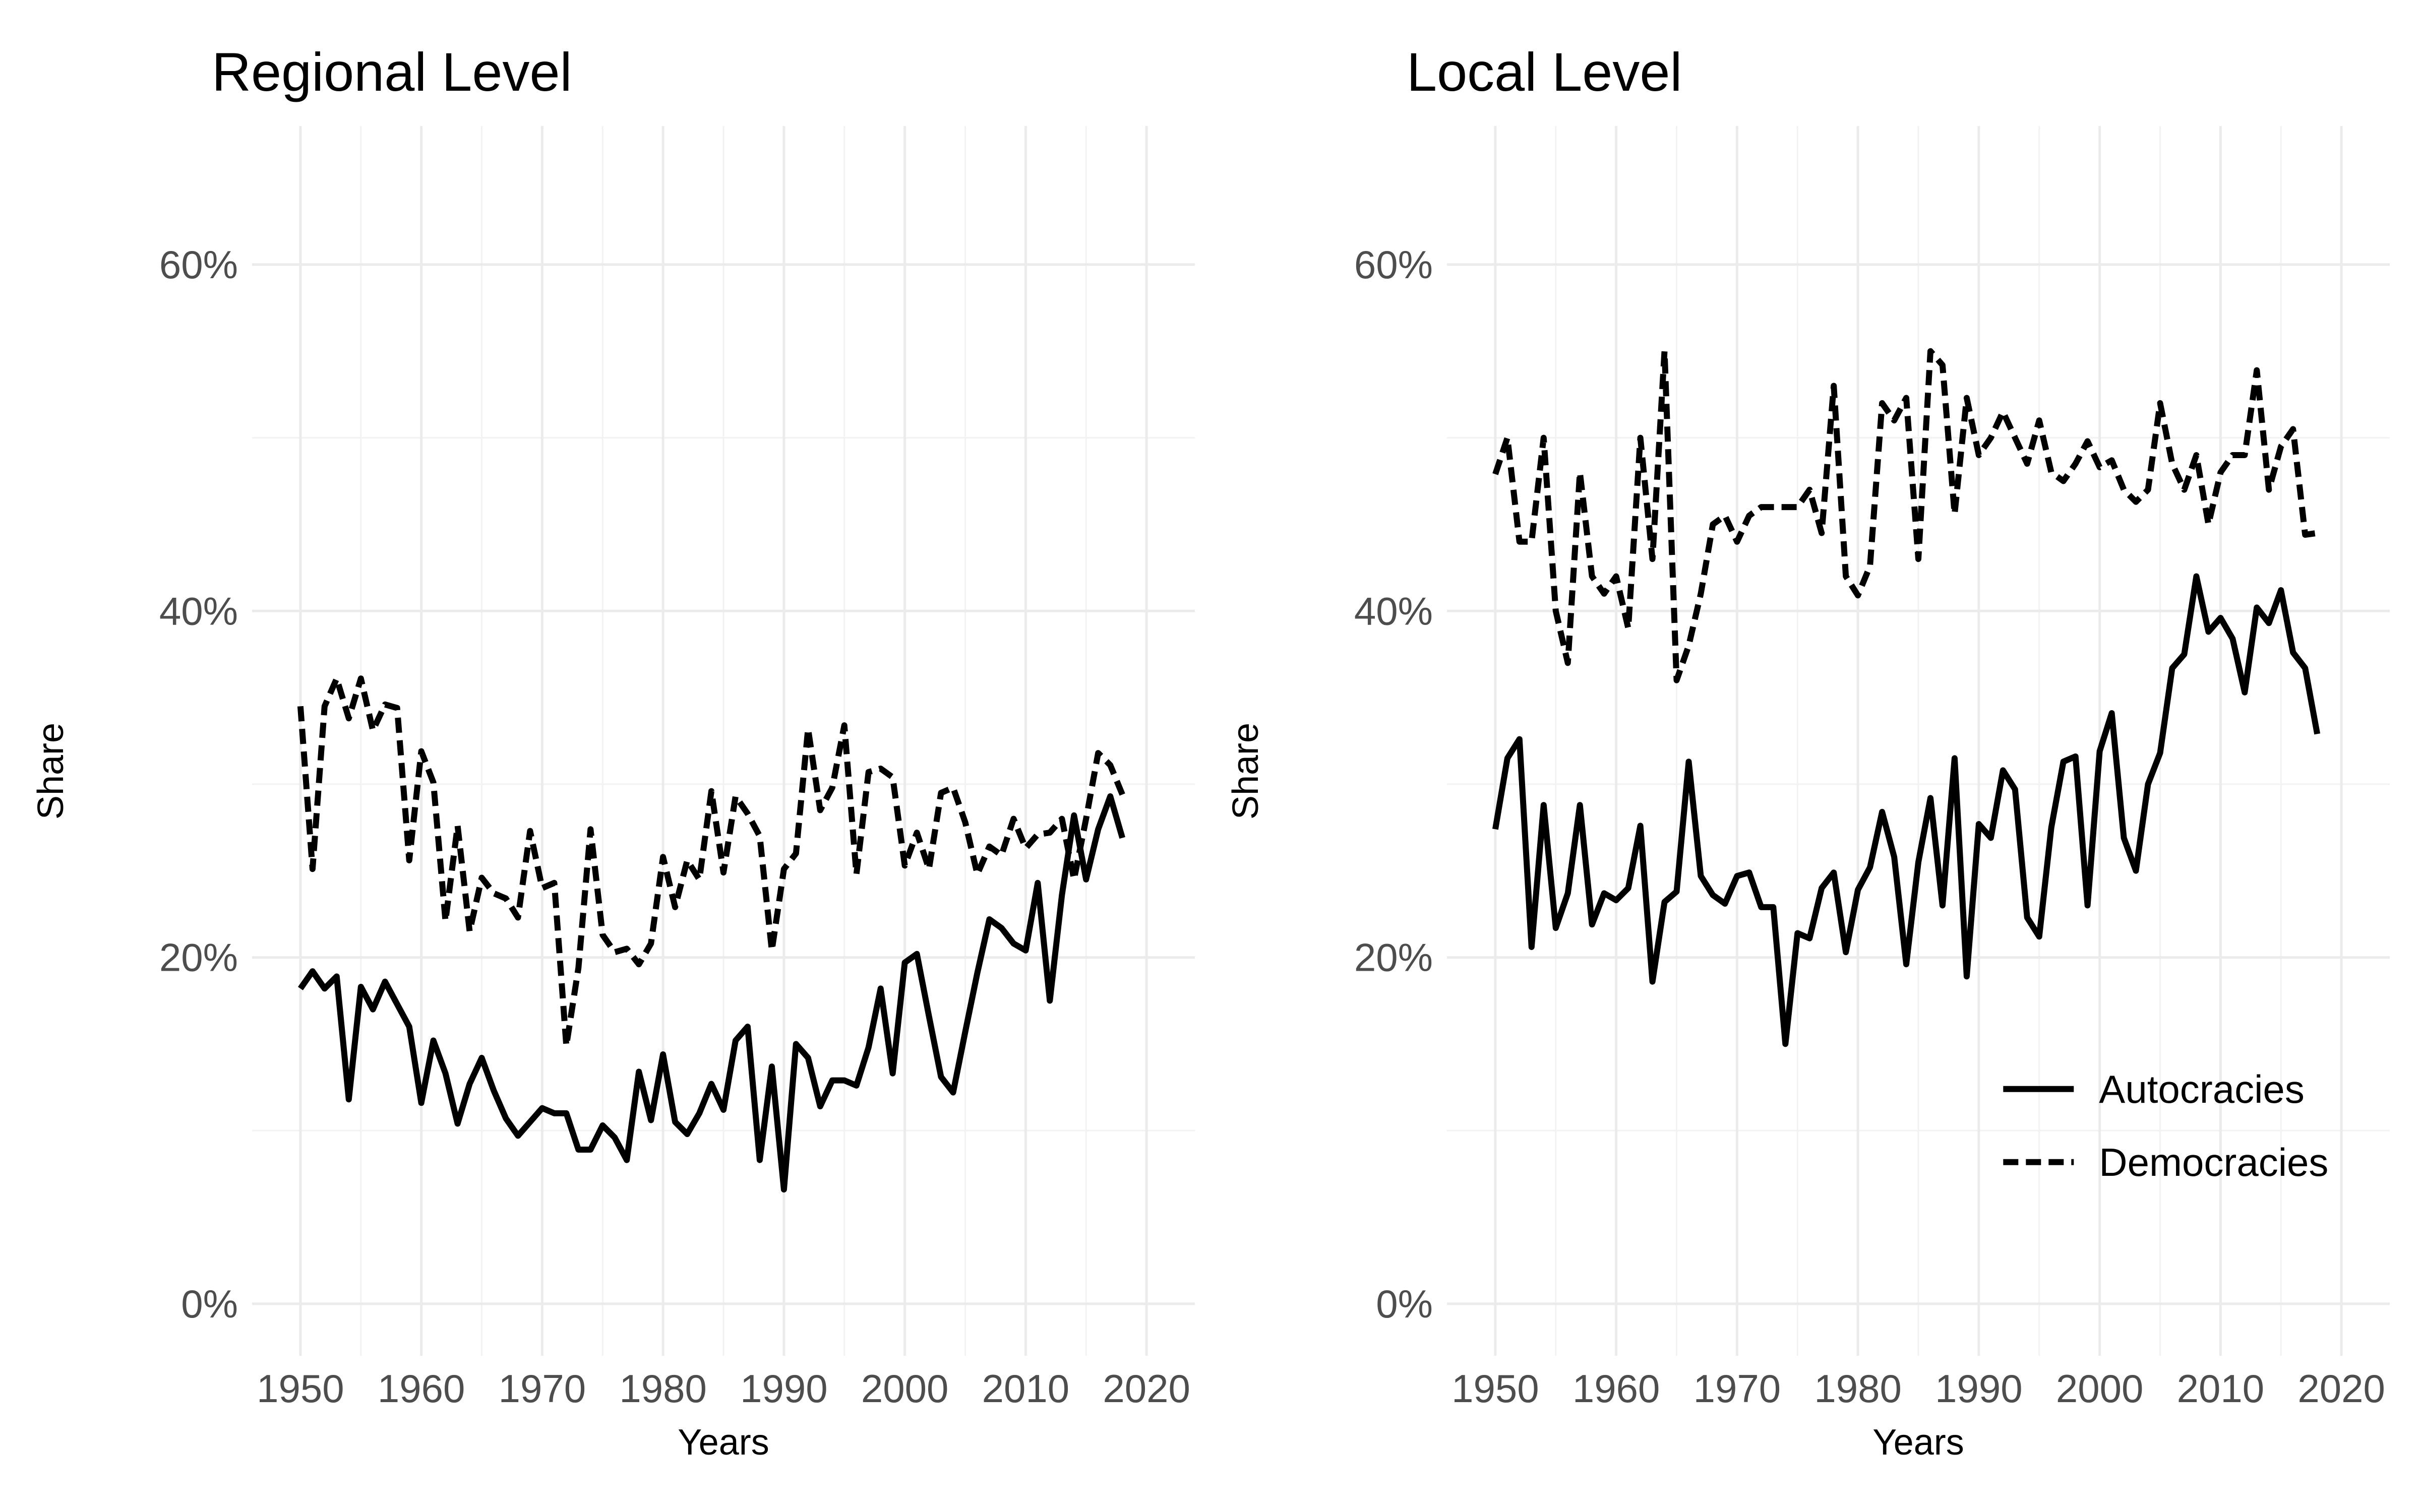 Image resolution: width=2420 pixels, height=1512 pixels. What do you see at coordinates (2202, 1089) in the screenshot?
I see `legend-label-autocracies: Autocracies` at bounding box center [2202, 1089].